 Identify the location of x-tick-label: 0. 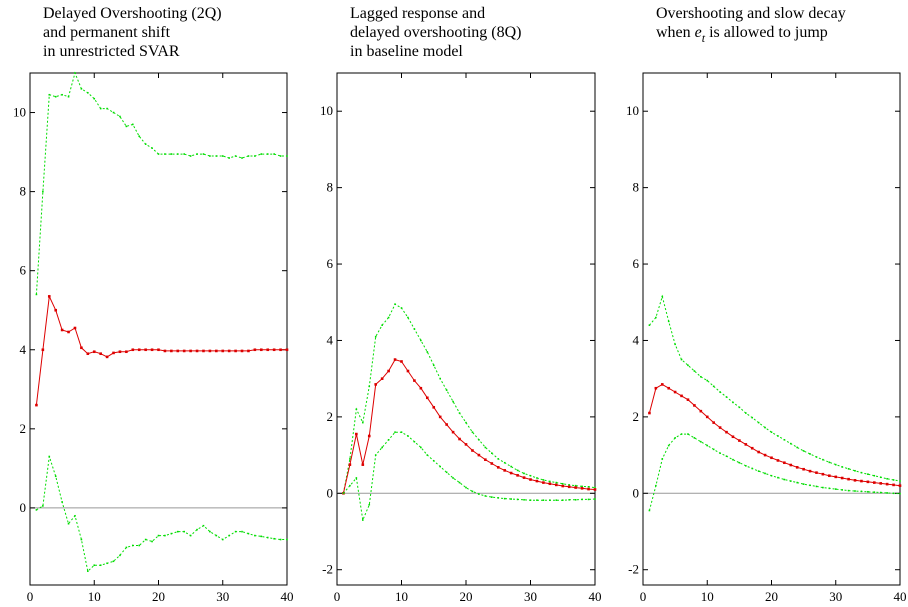
(643, 596).